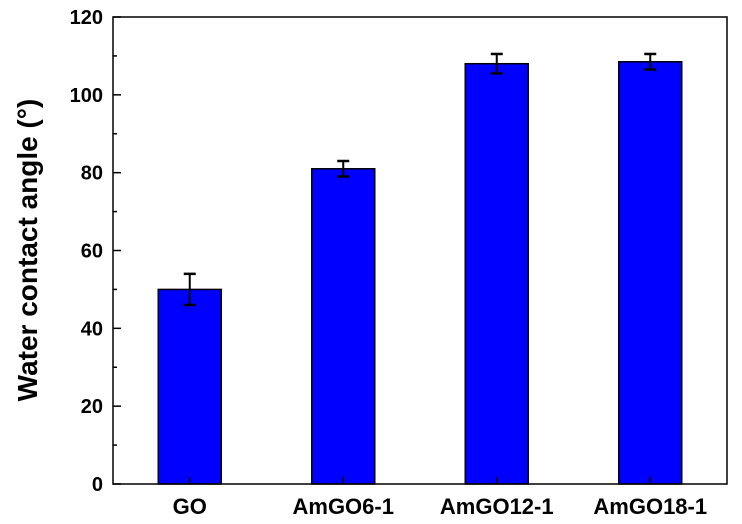  Describe the element at coordinates (27, 250) in the screenshot. I see `y-axis-title: Water contact angle (°)` at that location.